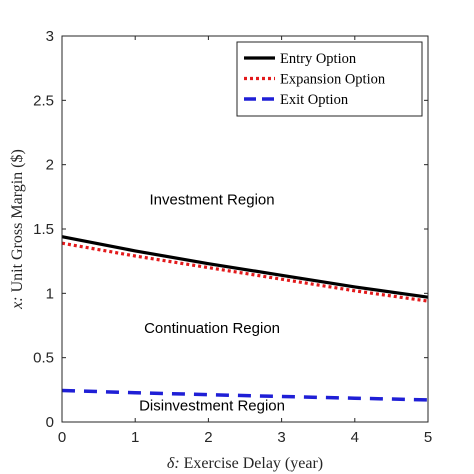 This screenshot has width=474, height=474. What do you see at coordinates (253, 463) in the screenshot?
I see `x-axis-text: Exercise Delay (year)` at bounding box center [253, 463].